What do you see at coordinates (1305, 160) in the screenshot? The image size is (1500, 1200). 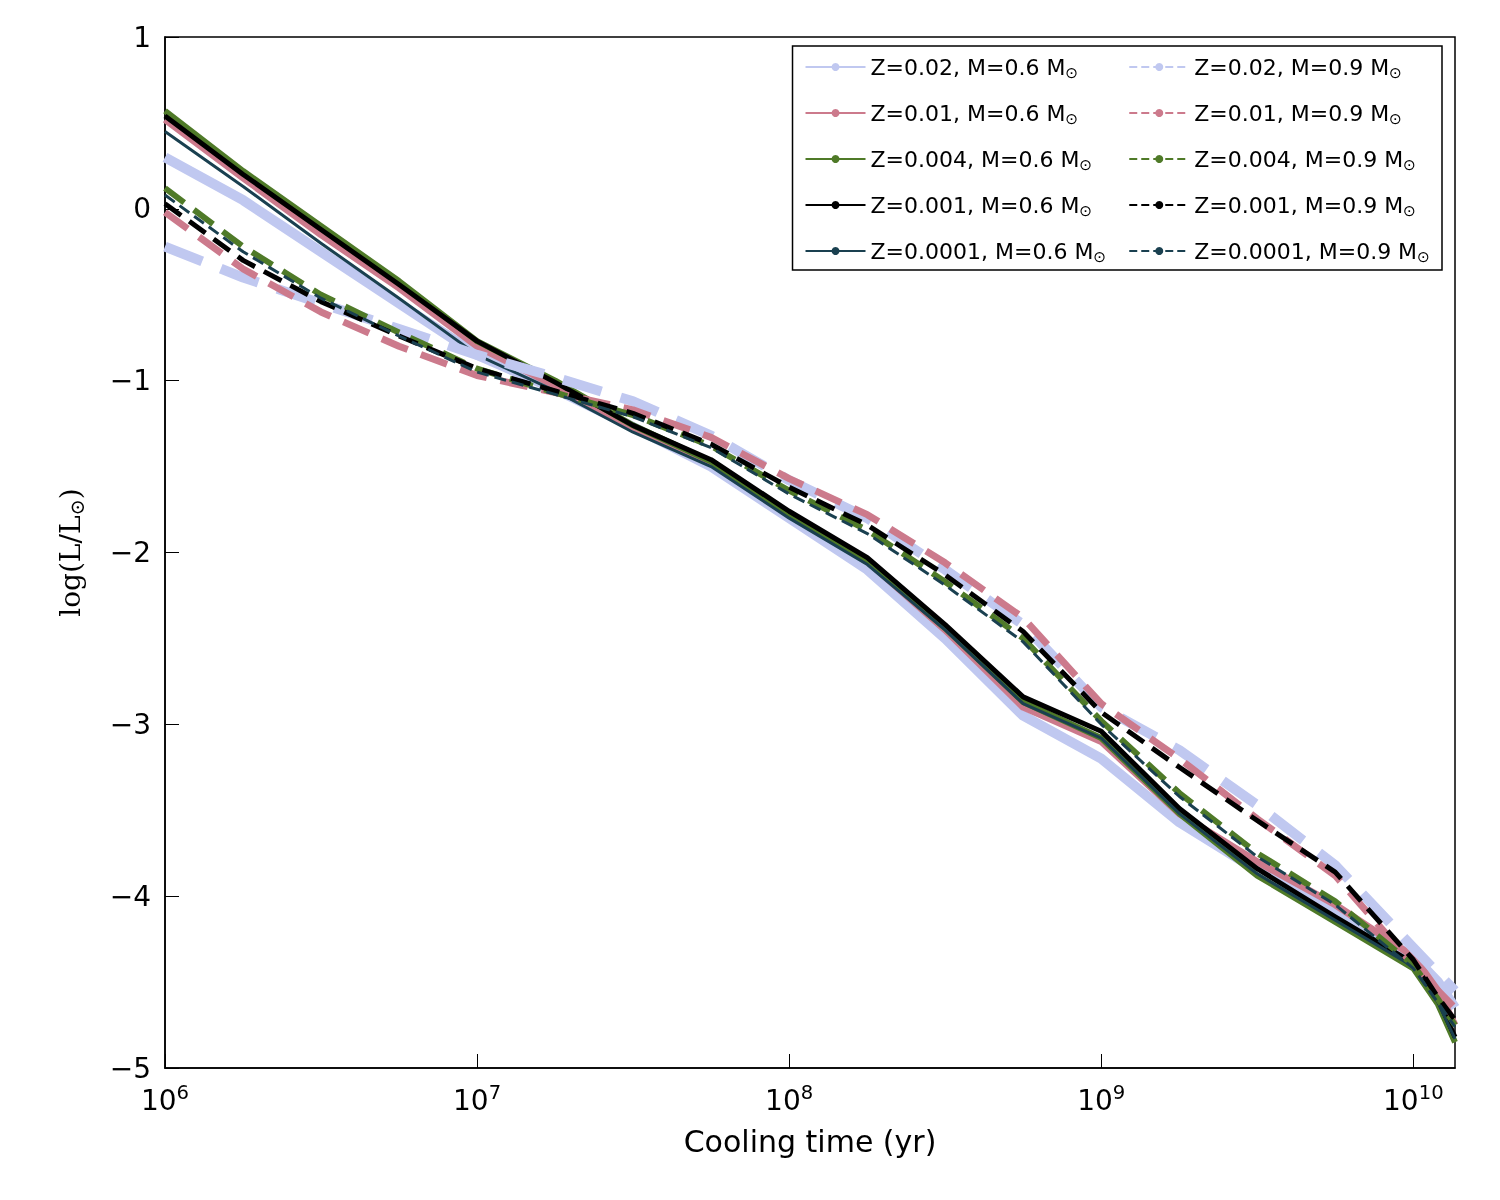 I see `legend-label: Z=0.004, M=0.9 M⊙` at bounding box center [1305, 160].